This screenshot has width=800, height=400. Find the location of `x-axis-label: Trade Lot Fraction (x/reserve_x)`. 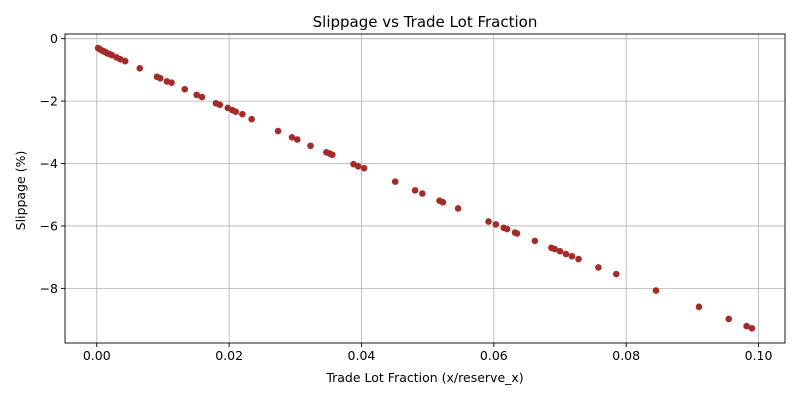

x-axis-label: Trade Lot Fraction (x/reserve_x) is located at coordinates (424, 377).